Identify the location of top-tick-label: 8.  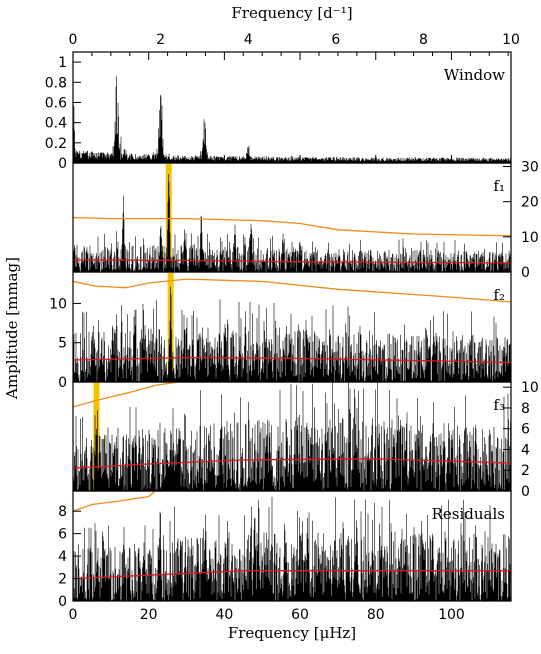
(423, 40).